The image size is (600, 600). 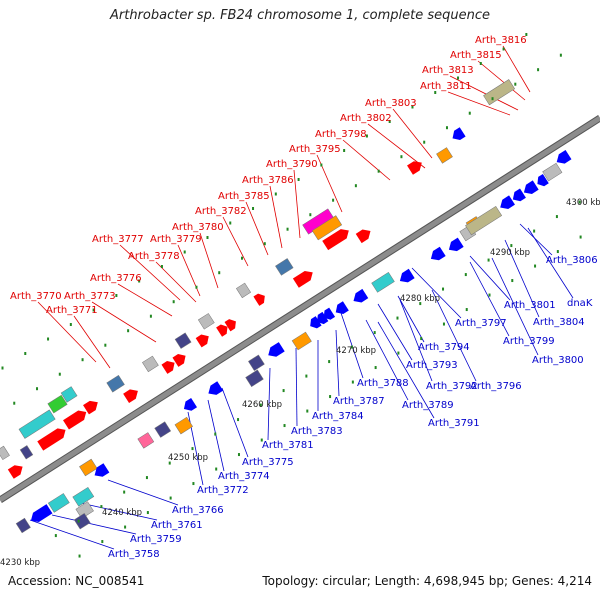 I want to click on gene-label-top-18: Arth_3773, so click(x=90, y=296).